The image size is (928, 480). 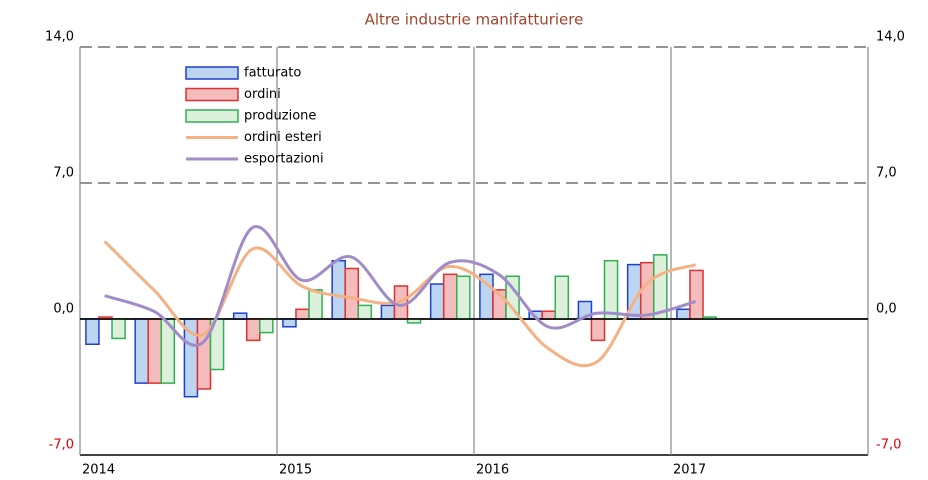 I want to click on y-tick-label: 14,0, so click(x=59, y=37).